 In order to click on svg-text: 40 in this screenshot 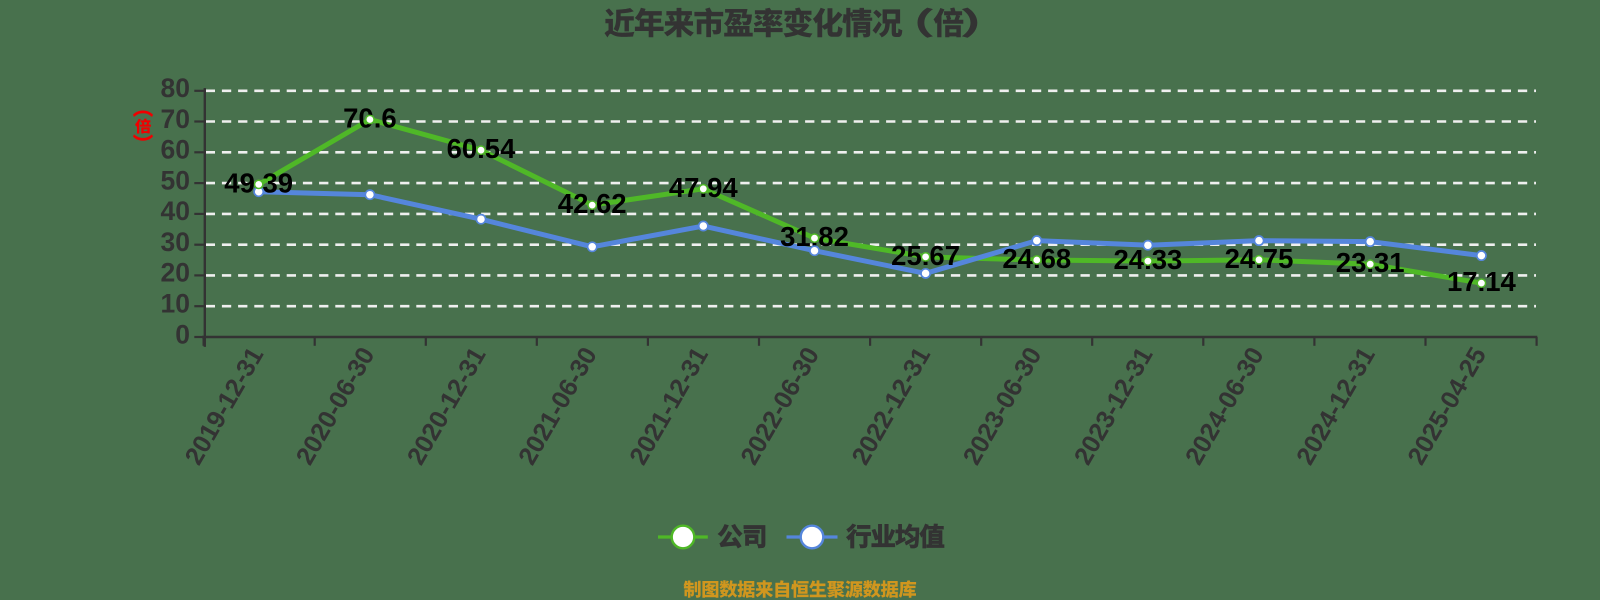, I will do `click(175, 211)`.